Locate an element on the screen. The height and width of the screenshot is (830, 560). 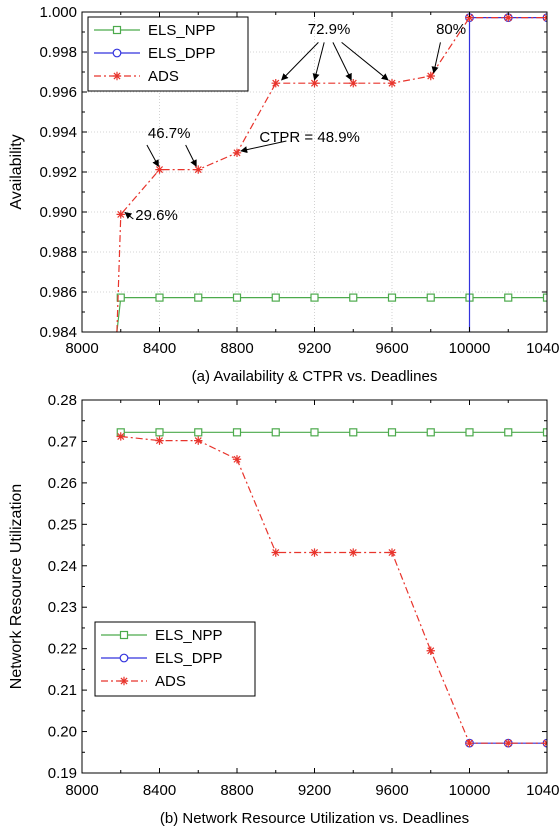
y-tick-label: 0.22 is located at coordinates (62, 649).